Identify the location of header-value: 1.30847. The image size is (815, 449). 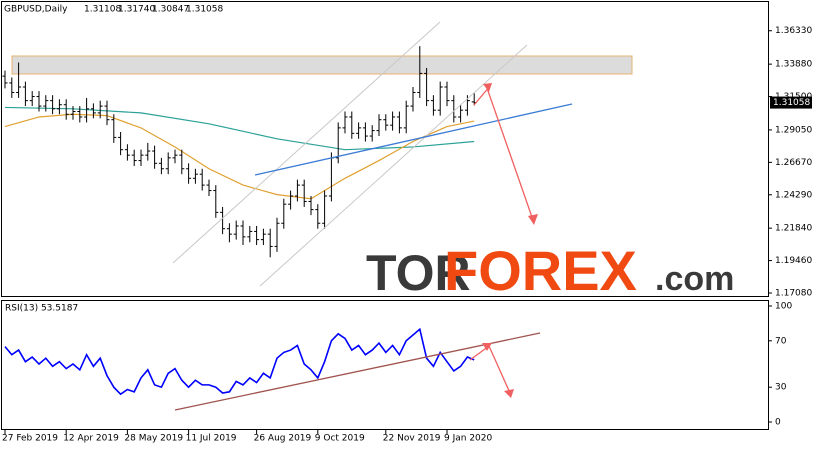
(170, 10).